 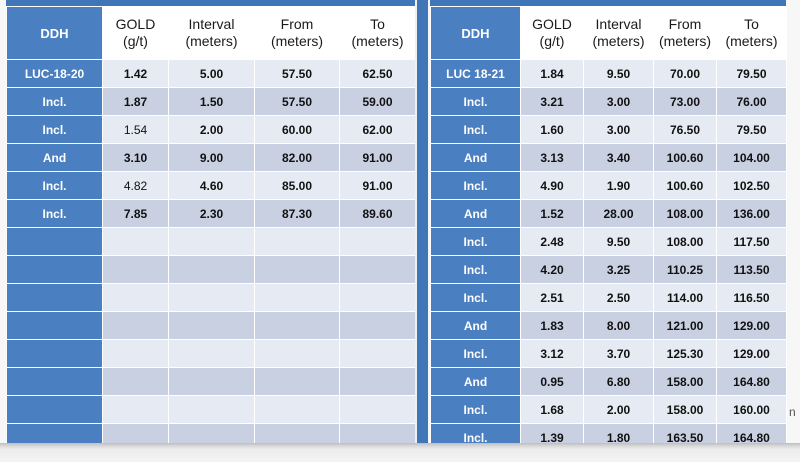 I want to click on from-cell: 158.00, so click(x=685, y=381).